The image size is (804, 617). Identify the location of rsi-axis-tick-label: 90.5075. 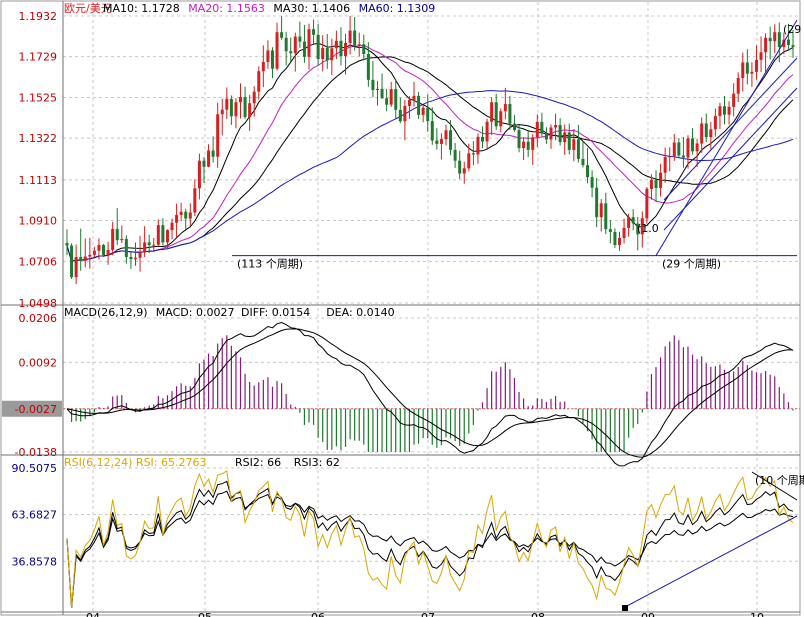
(35, 468).